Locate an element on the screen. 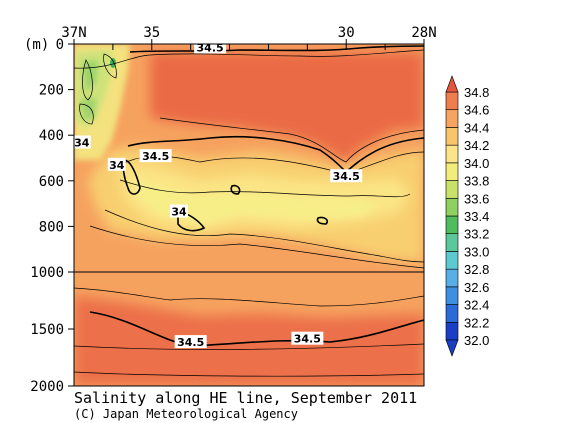  y-tick-label: 600 is located at coordinates (51, 182).